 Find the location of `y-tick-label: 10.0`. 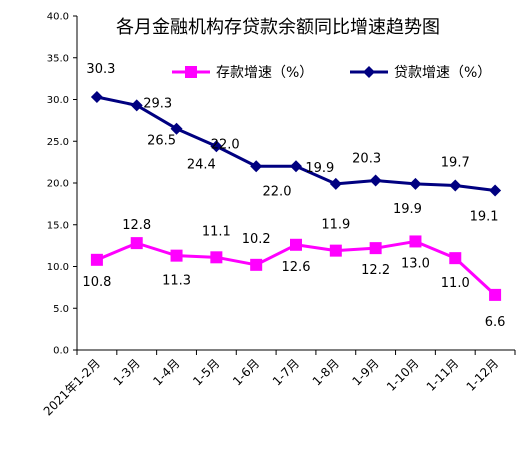

y-tick-label: 10.0 is located at coordinates (58, 267).